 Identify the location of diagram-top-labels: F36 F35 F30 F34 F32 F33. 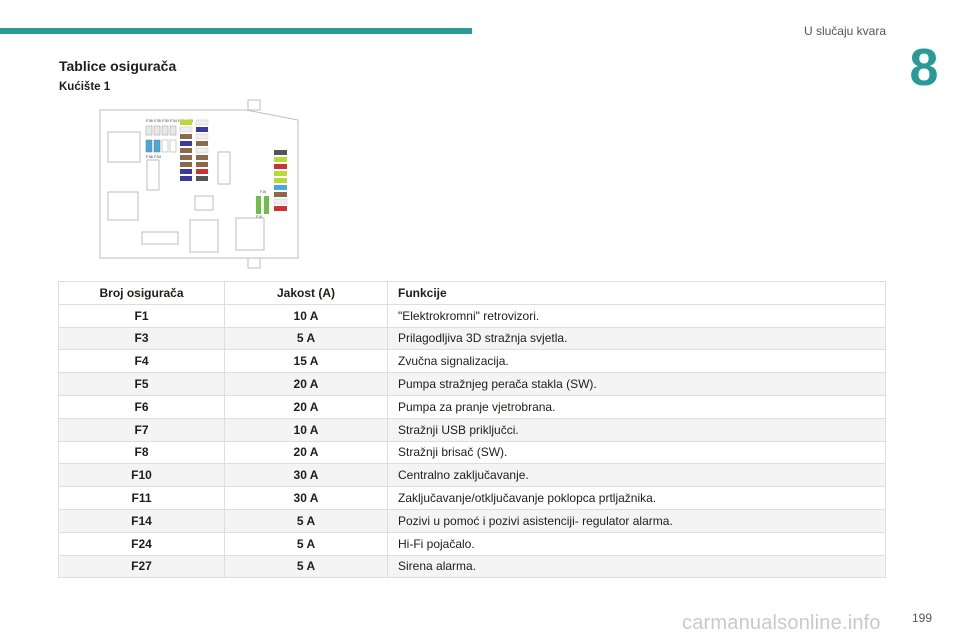
(170, 120).